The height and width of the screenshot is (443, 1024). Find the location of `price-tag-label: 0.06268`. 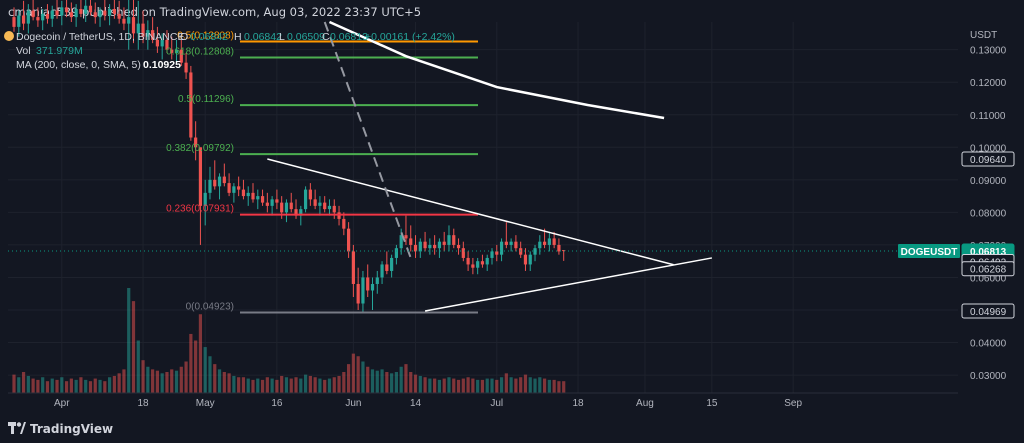

price-tag-label: 0.06268 is located at coordinates (988, 270).